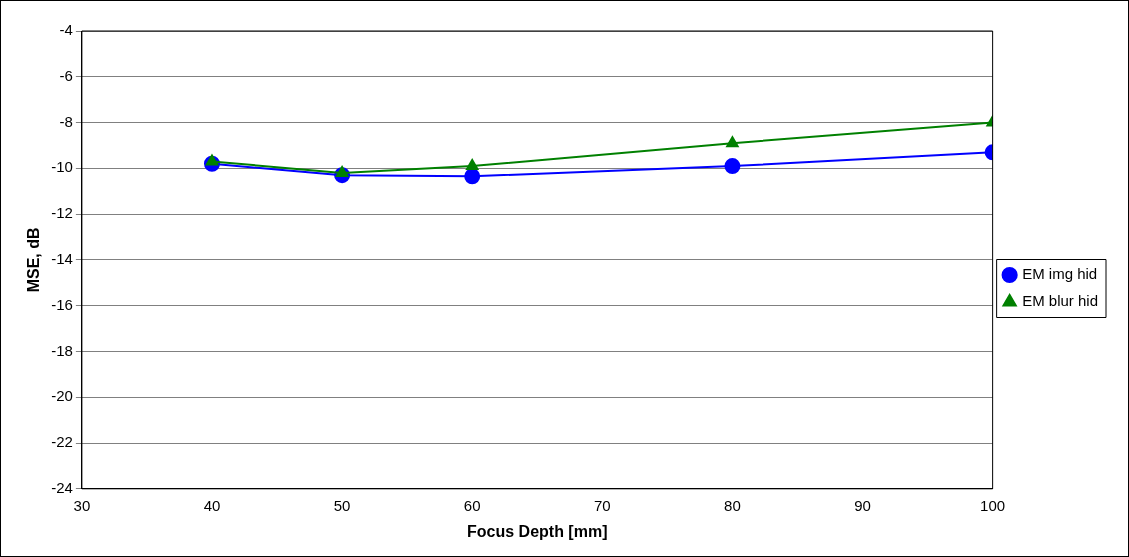 Image resolution: width=1129 pixels, height=557 pixels. What do you see at coordinates (1060, 274) in the screenshot?
I see `legend-label: EM img hid` at bounding box center [1060, 274].